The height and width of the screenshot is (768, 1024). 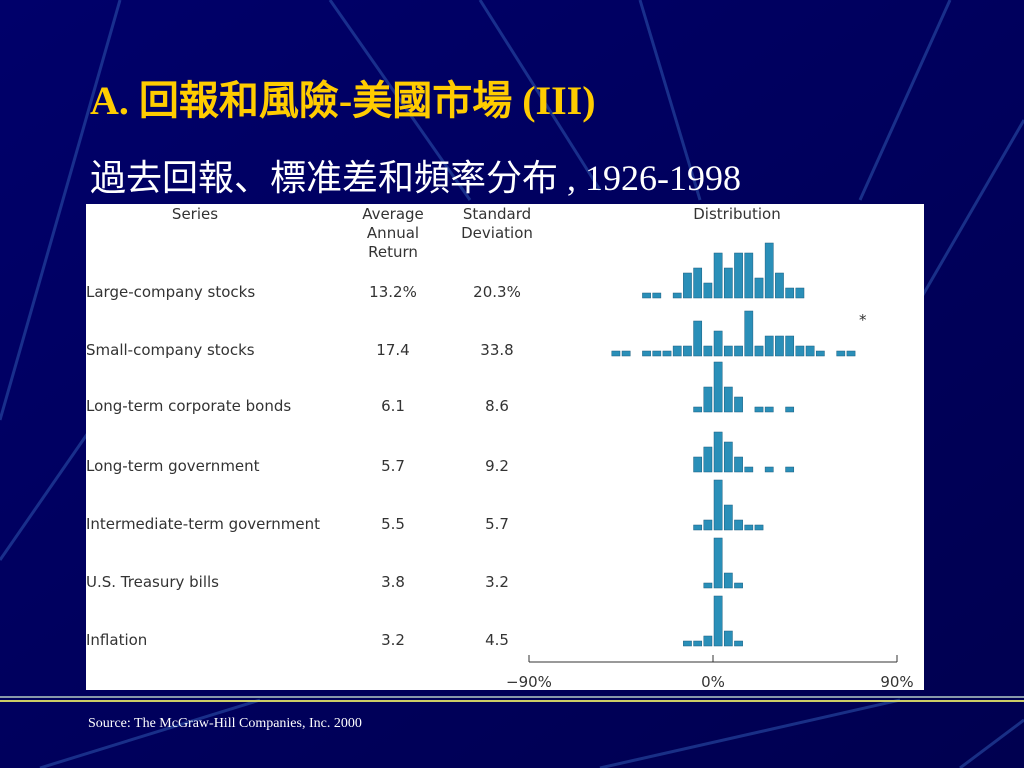 What do you see at coordinates (152, 582) in the screenshot?
I see `series-name: U.S. Treasury bills` at bounding box center [152, 582].